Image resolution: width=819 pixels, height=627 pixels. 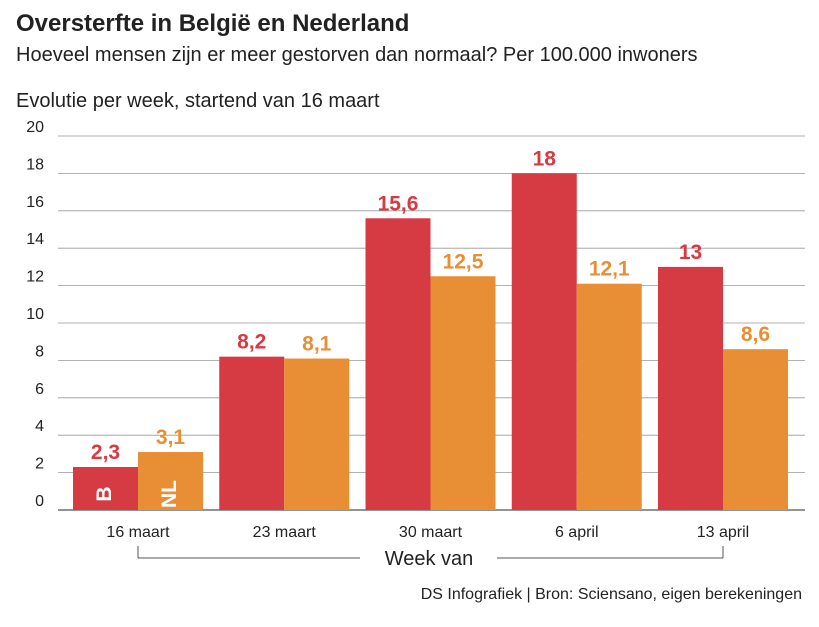 What do you see at coordinates (690, 252) in the screenshot?
I see `data-label: 13` at bounding box center [690, 252].